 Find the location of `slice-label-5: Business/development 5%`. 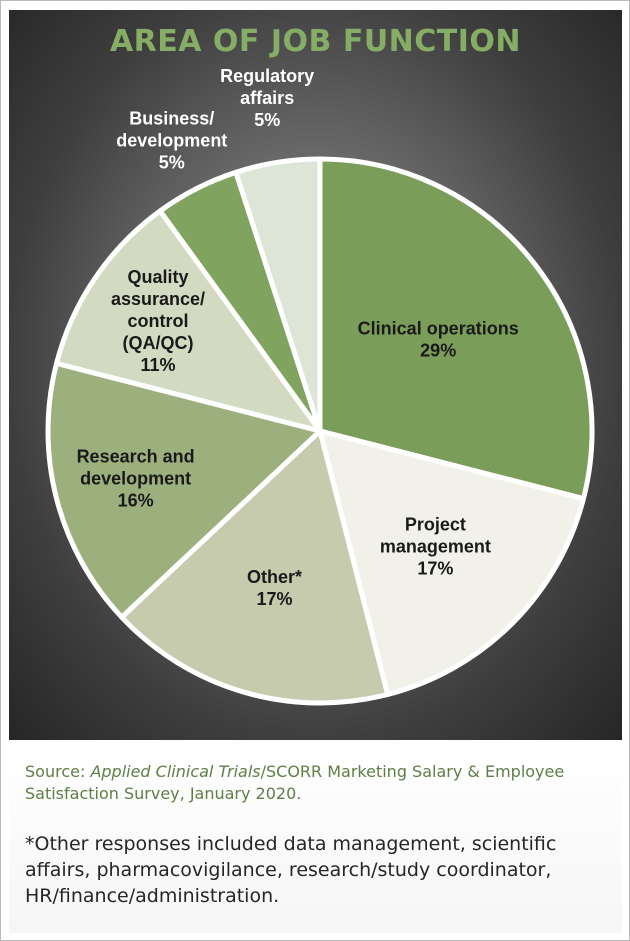

slice-label-5: Business/development 5% is located at coordinates (171, 141).